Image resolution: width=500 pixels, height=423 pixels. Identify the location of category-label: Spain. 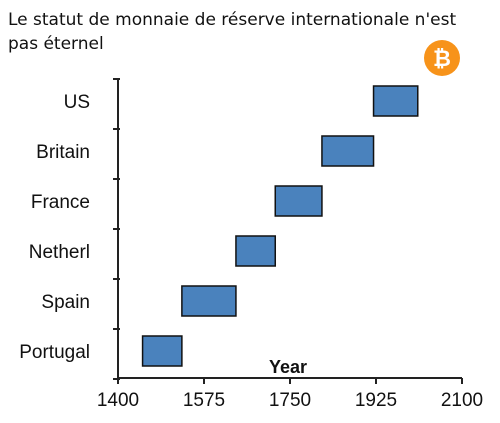
(65, 302).